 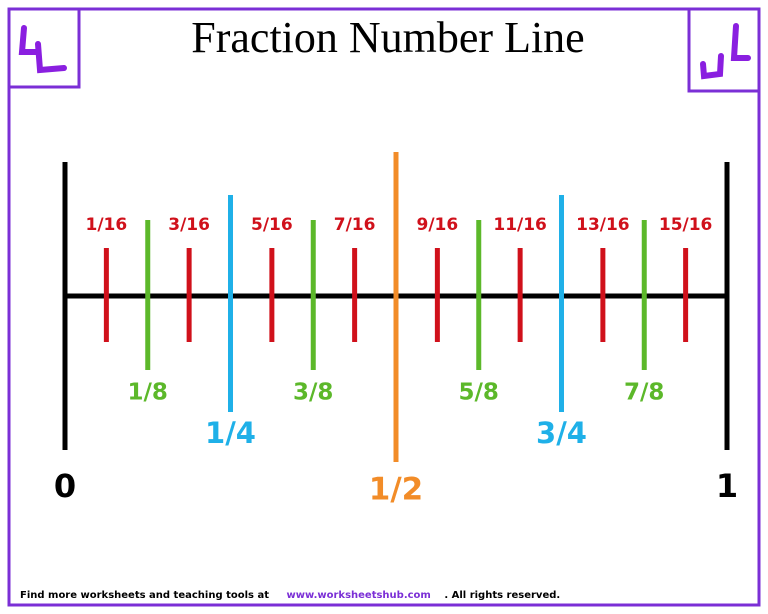 I want to click on sixteenths-label: 15/16, so click(x=686, y=225).